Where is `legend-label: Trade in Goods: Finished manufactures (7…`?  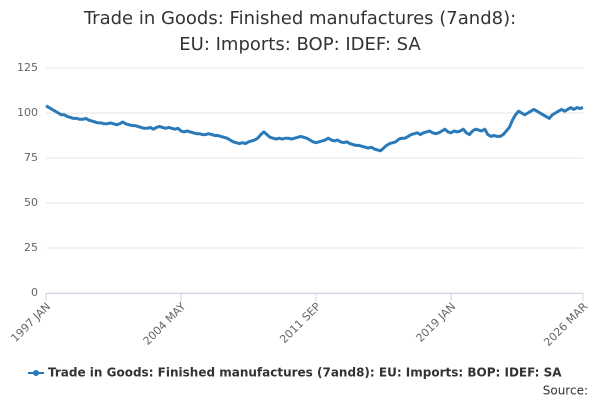 legend-label: Trade in Goods: Finished manufactures (7… is located at coordinates (305, 373).